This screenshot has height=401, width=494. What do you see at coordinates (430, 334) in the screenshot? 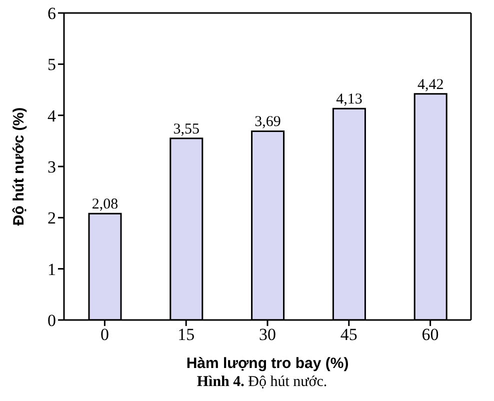
I see `x-tick-label: 60` at bounding box center [430, 334].